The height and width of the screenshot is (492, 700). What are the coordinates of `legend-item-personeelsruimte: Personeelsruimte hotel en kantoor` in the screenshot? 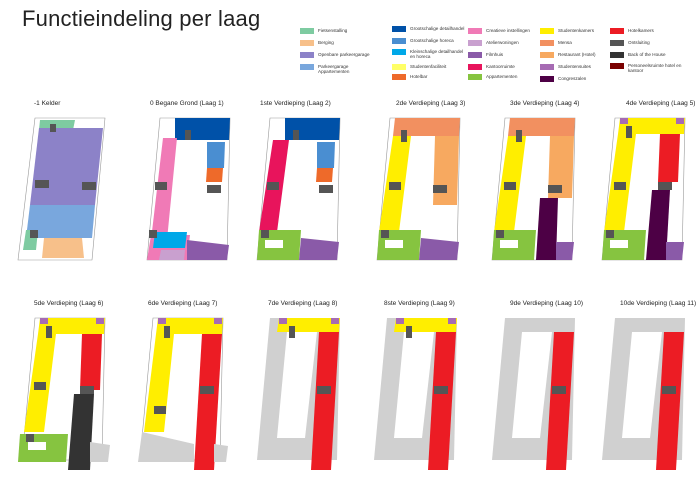 It's located at (655, 68).